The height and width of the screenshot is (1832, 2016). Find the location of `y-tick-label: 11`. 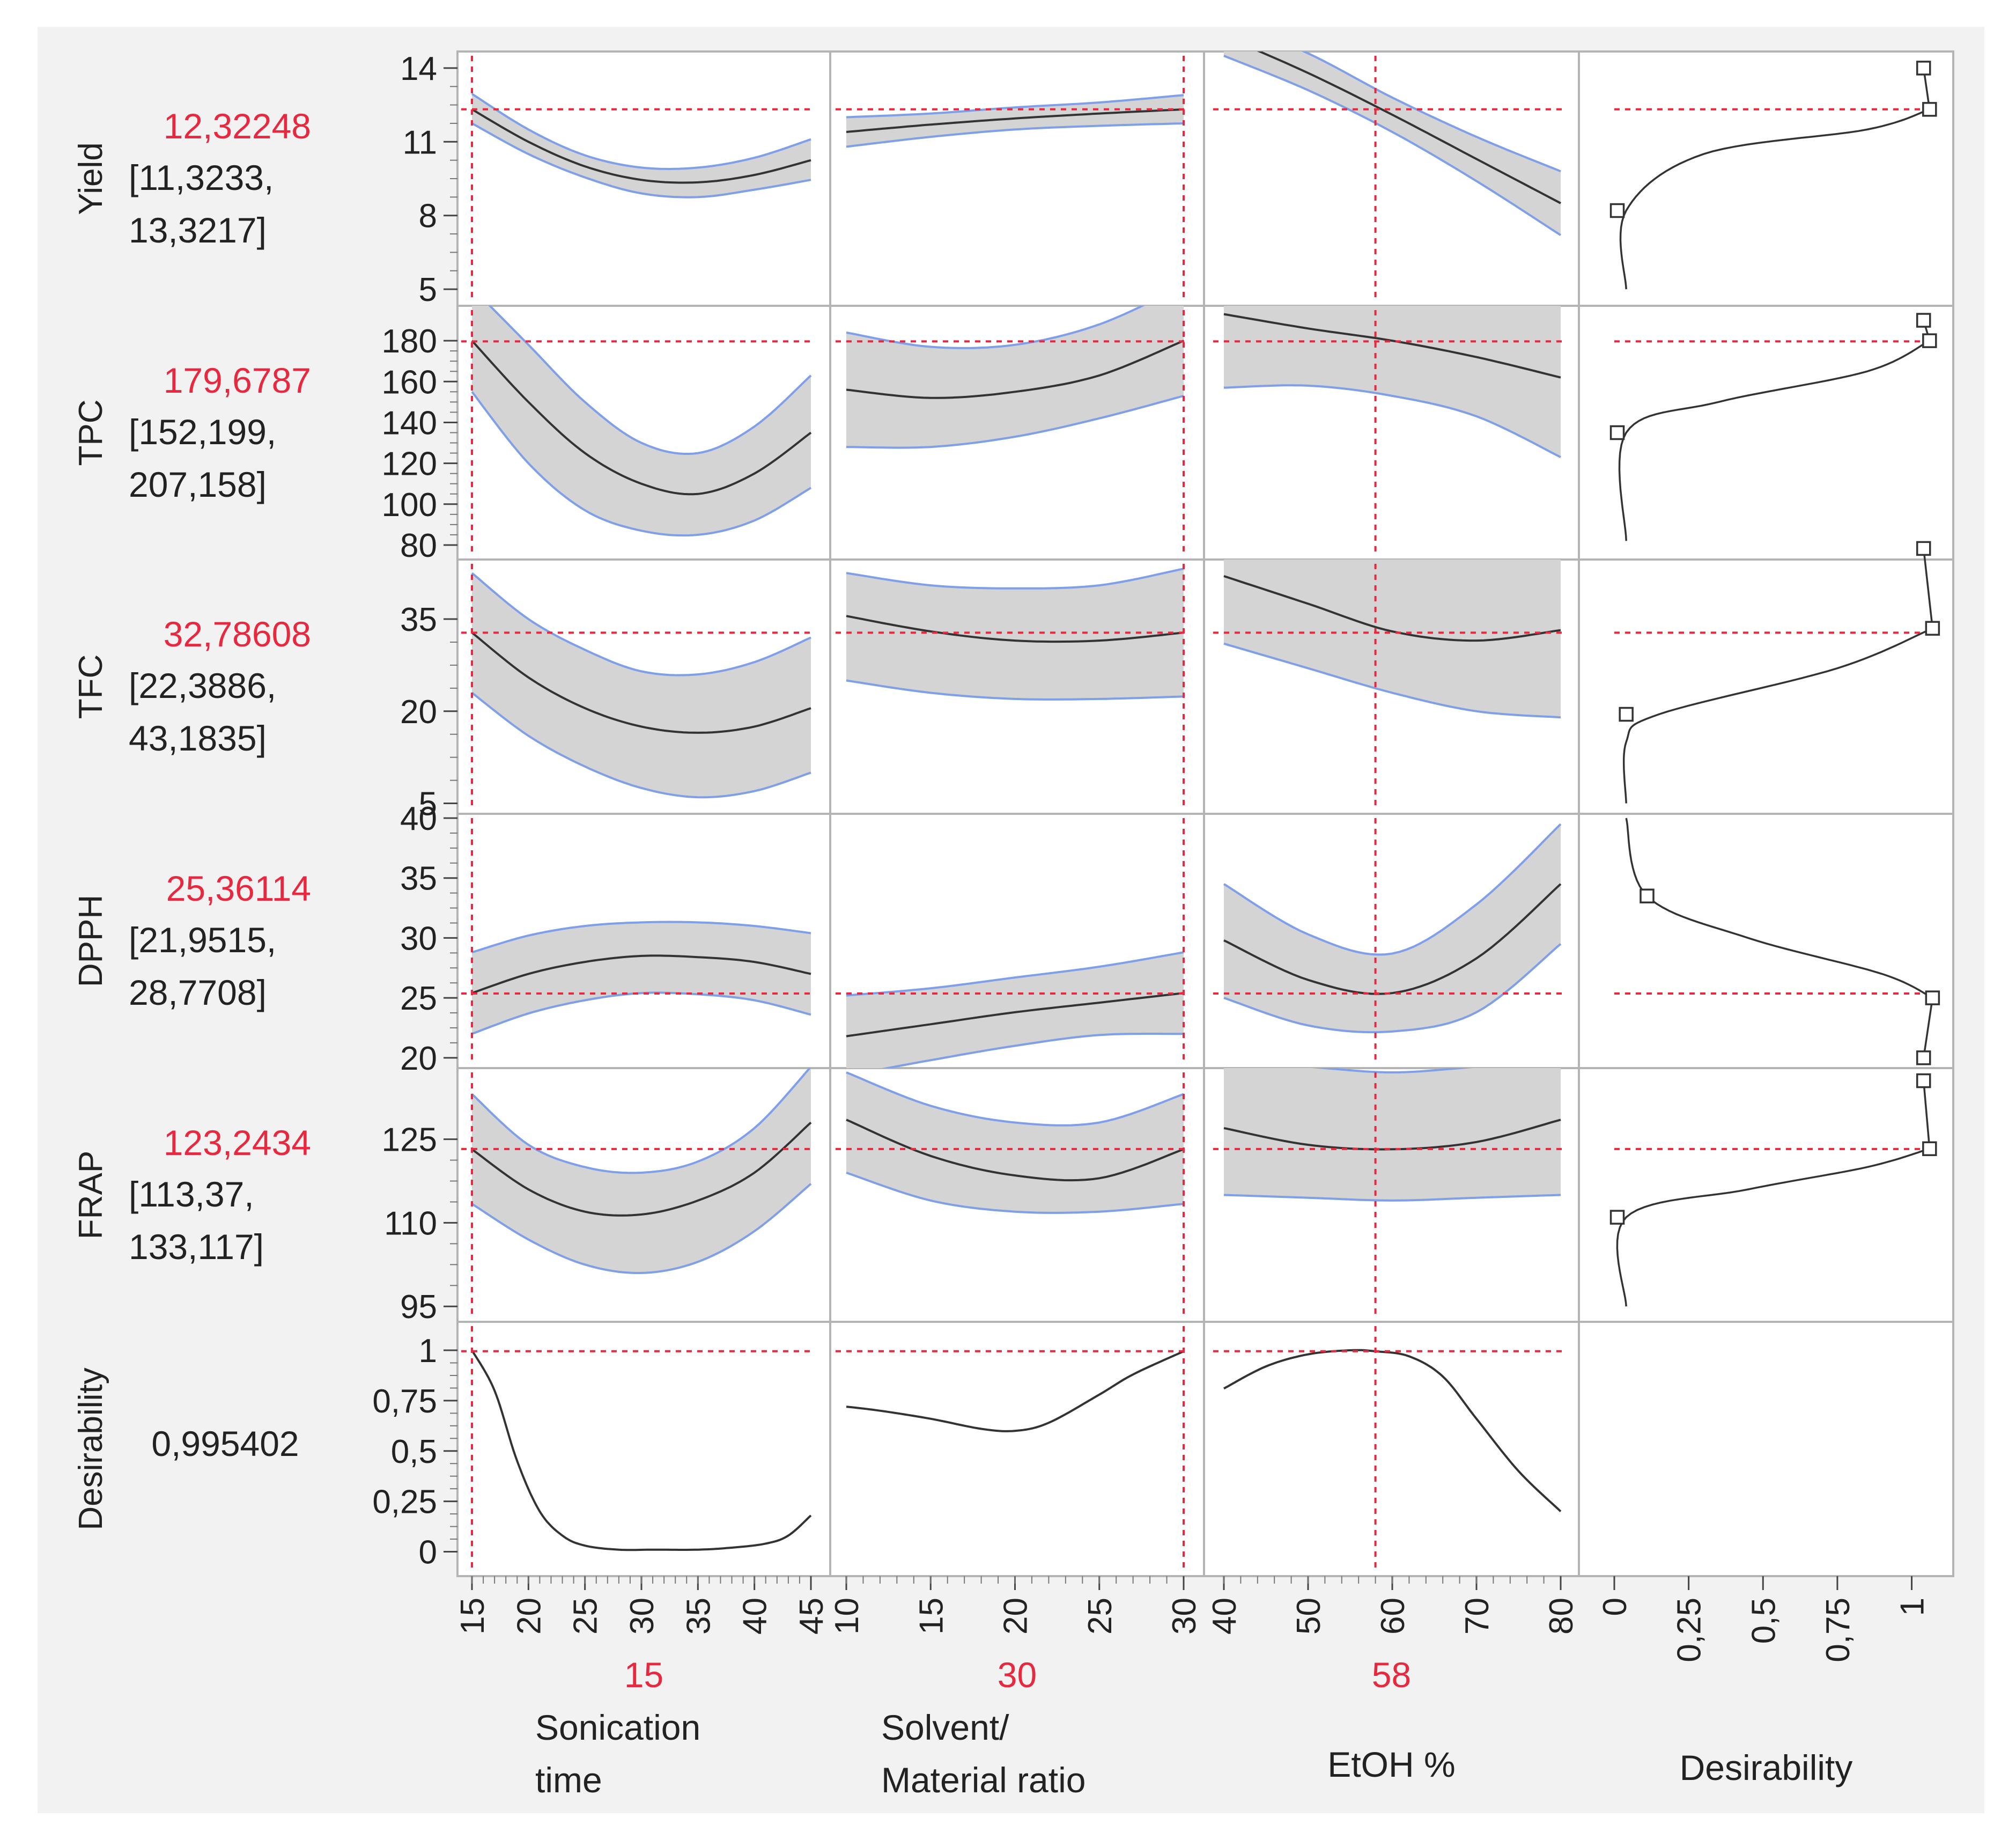

y-tick-label: 11 is located at coordinates (420, 143).